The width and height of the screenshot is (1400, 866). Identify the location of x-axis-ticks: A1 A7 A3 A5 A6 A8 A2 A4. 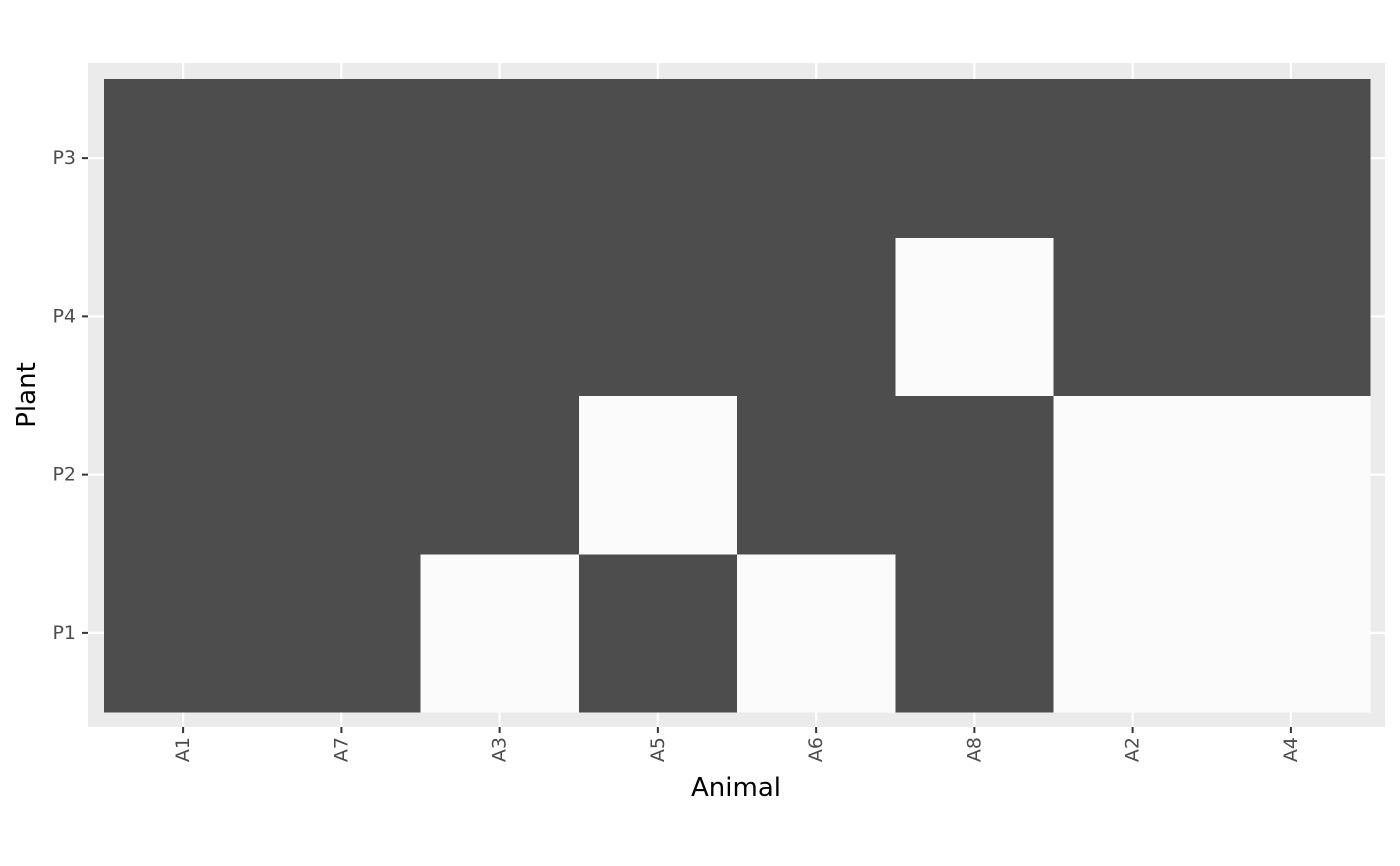
(737, 744).